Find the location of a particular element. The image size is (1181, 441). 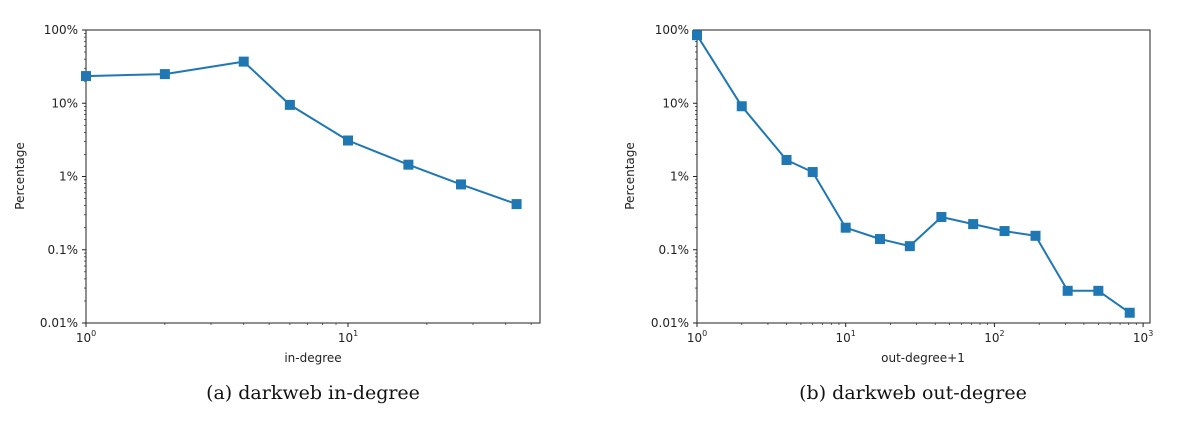

x-tick-exponent: 3 is located at coordinates (1150, 333).